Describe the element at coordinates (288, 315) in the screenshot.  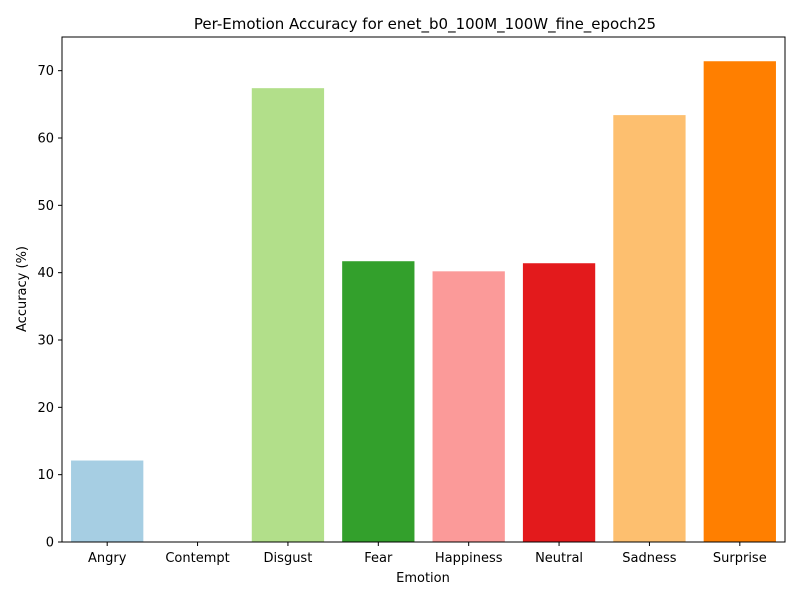
I see `bar-disgust` at that location.